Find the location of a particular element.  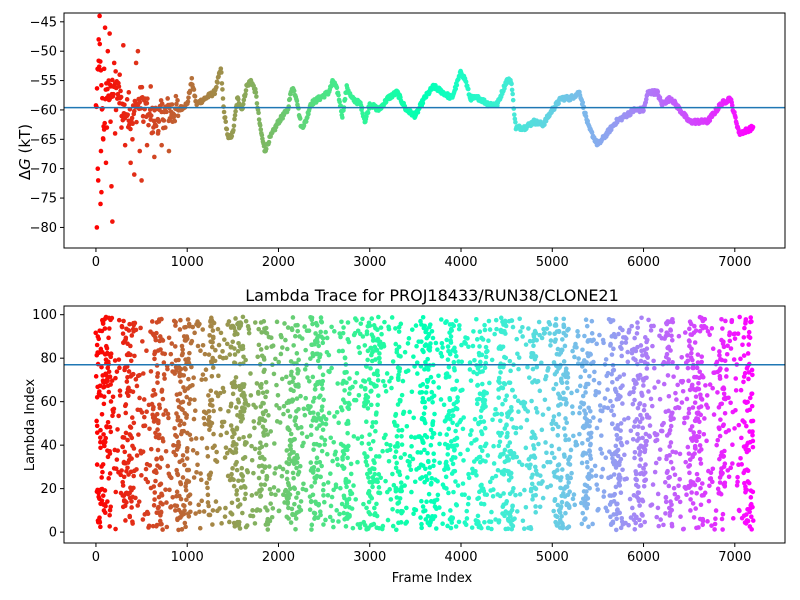

delta-g-y-label-variable: G is located at coordinates (25, 164).